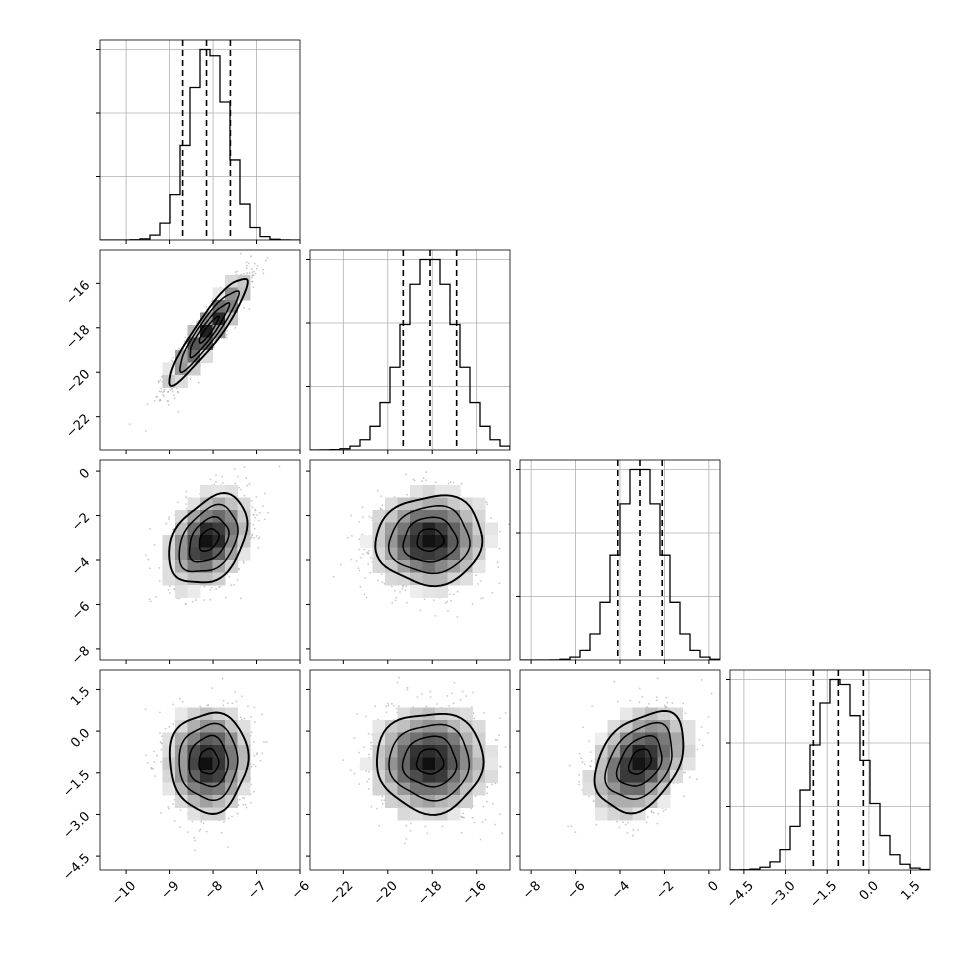  What do you see at coordinates (78, 293) in the screenshot?
I see `y-tick-label: −16` at bounding box center [78, 293].